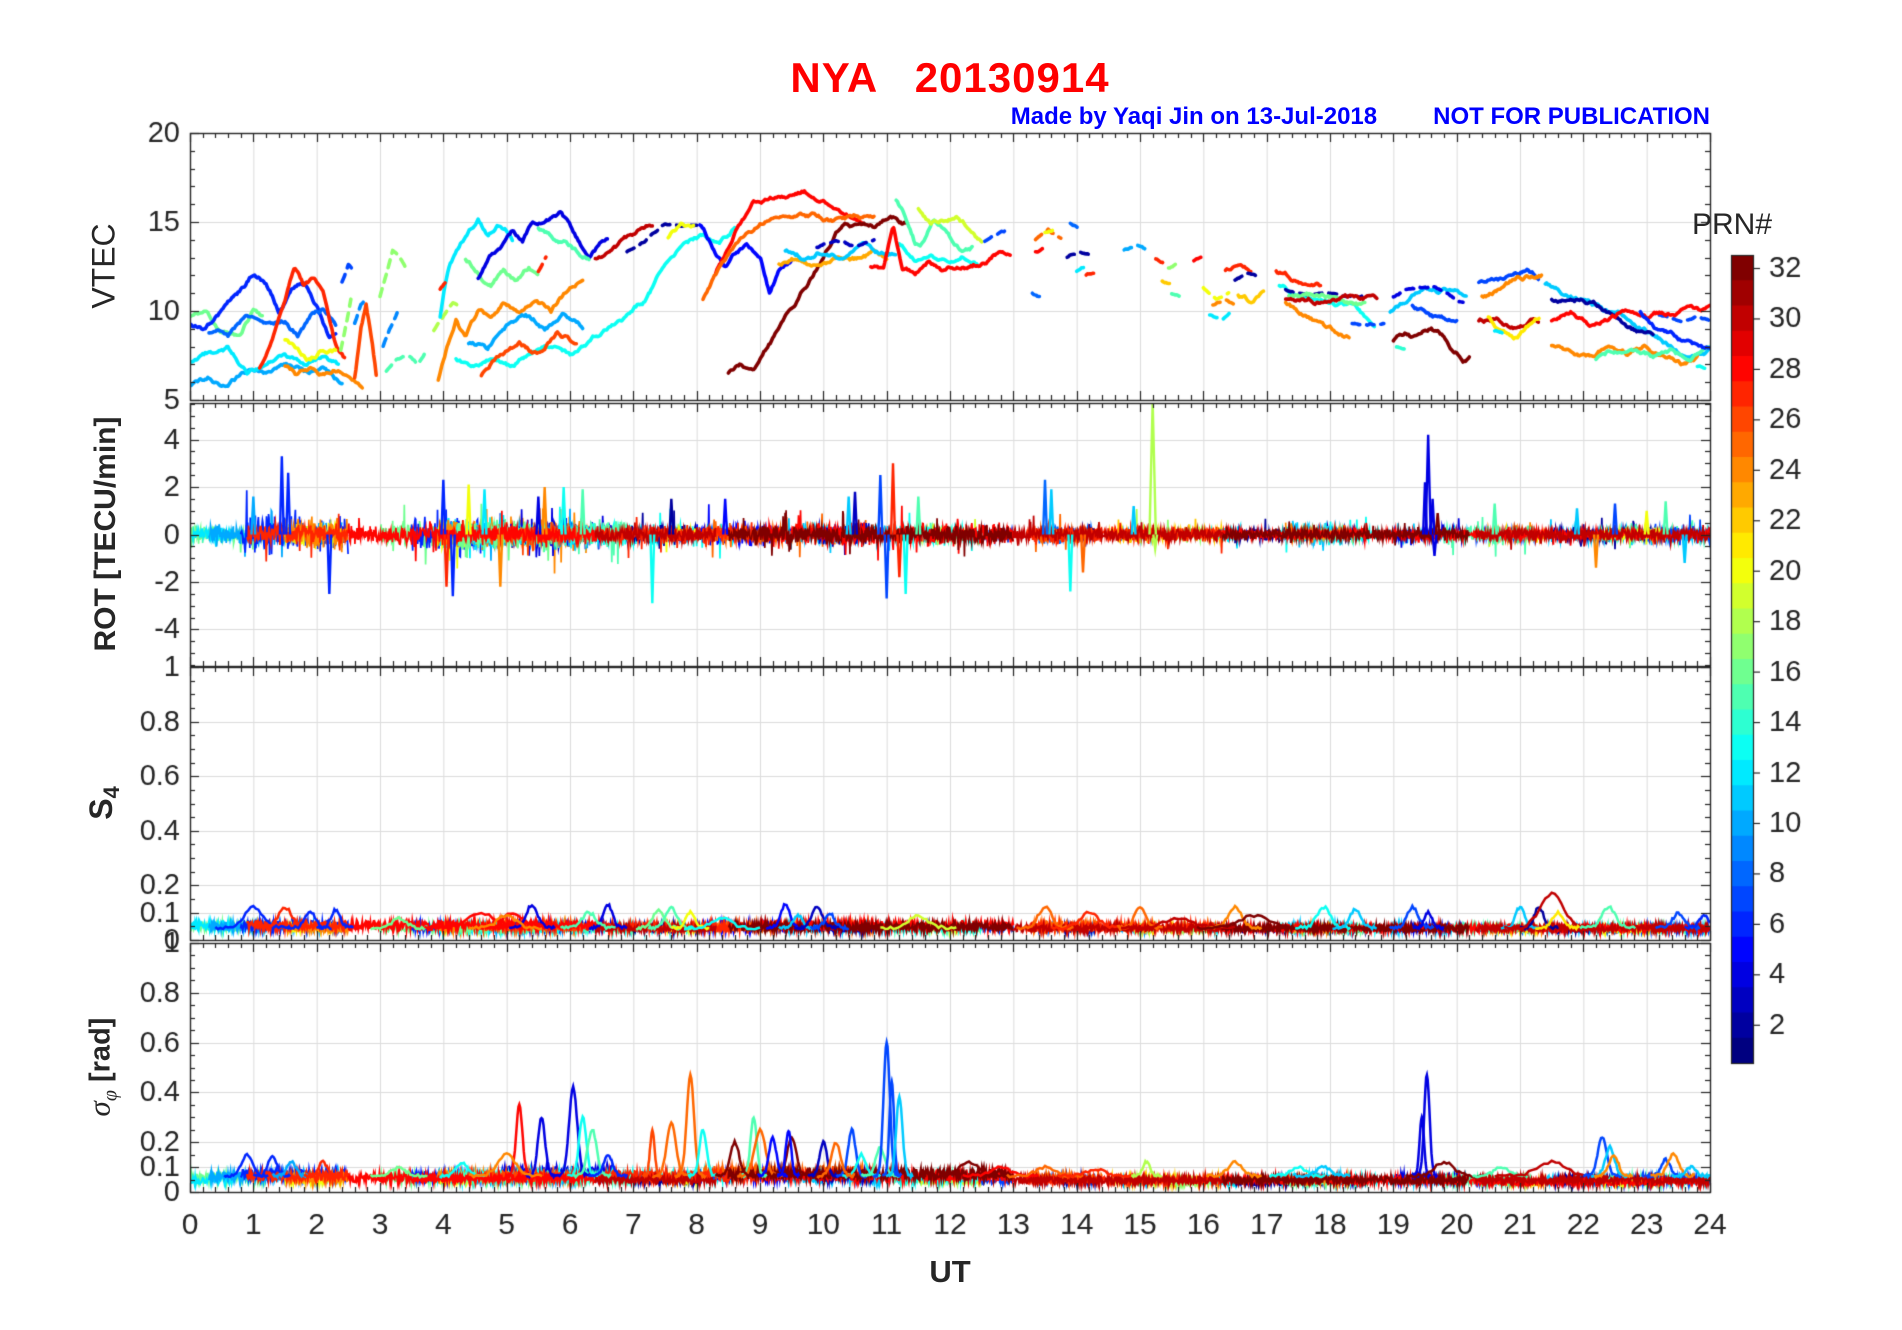 The image size is (1902, 1330). Describe the element at coordinates (100, 1050) in the screenshot. I see `rad-unit: [rad]` at that location.